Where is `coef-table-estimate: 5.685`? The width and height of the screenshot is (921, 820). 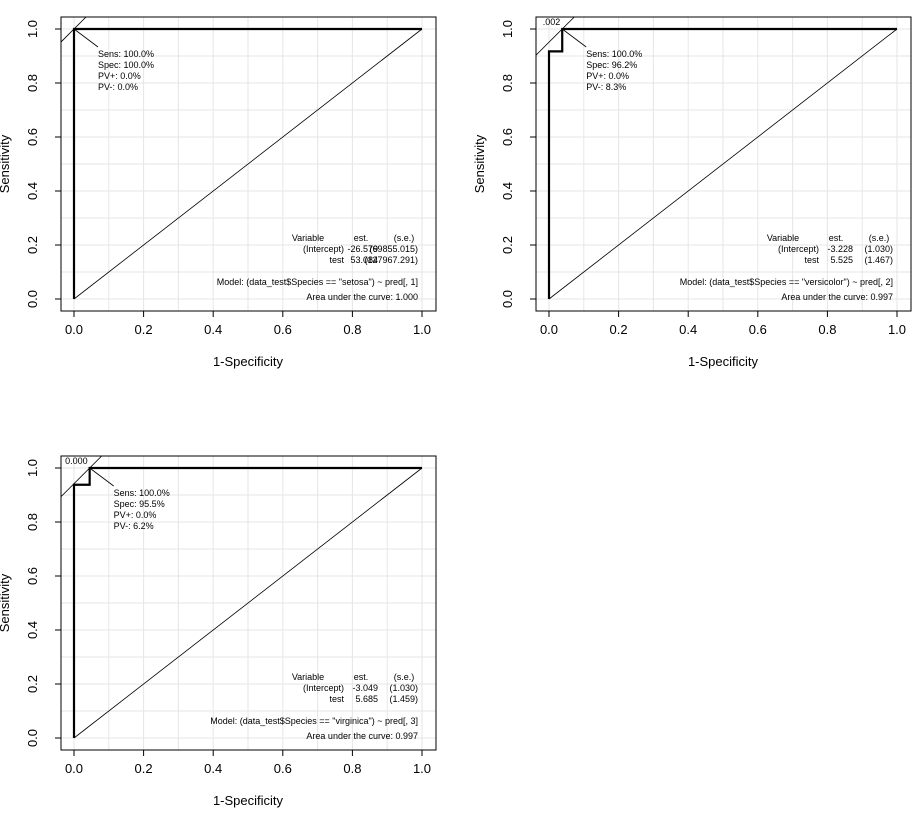 coef-table-estimate: 5.685 is located at coordinates (366, 699).